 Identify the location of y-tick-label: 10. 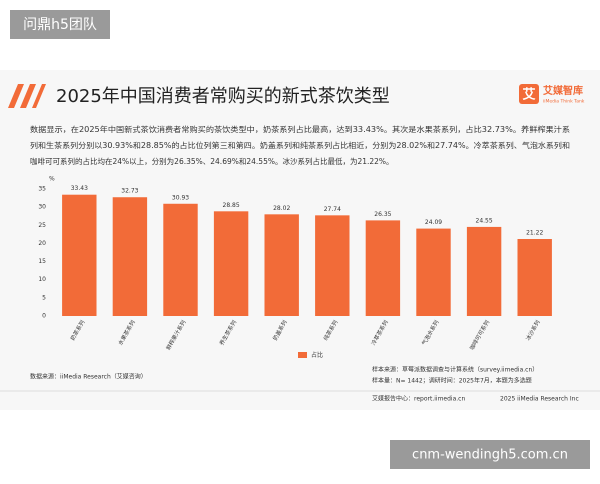
(42, 279).